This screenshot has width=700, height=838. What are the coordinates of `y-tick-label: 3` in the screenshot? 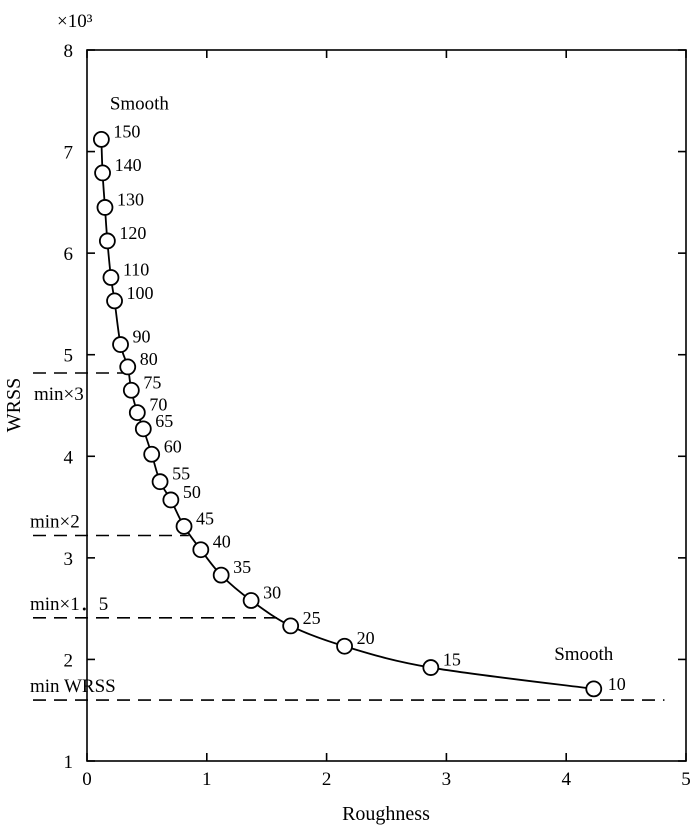 It's located at (69, 559).